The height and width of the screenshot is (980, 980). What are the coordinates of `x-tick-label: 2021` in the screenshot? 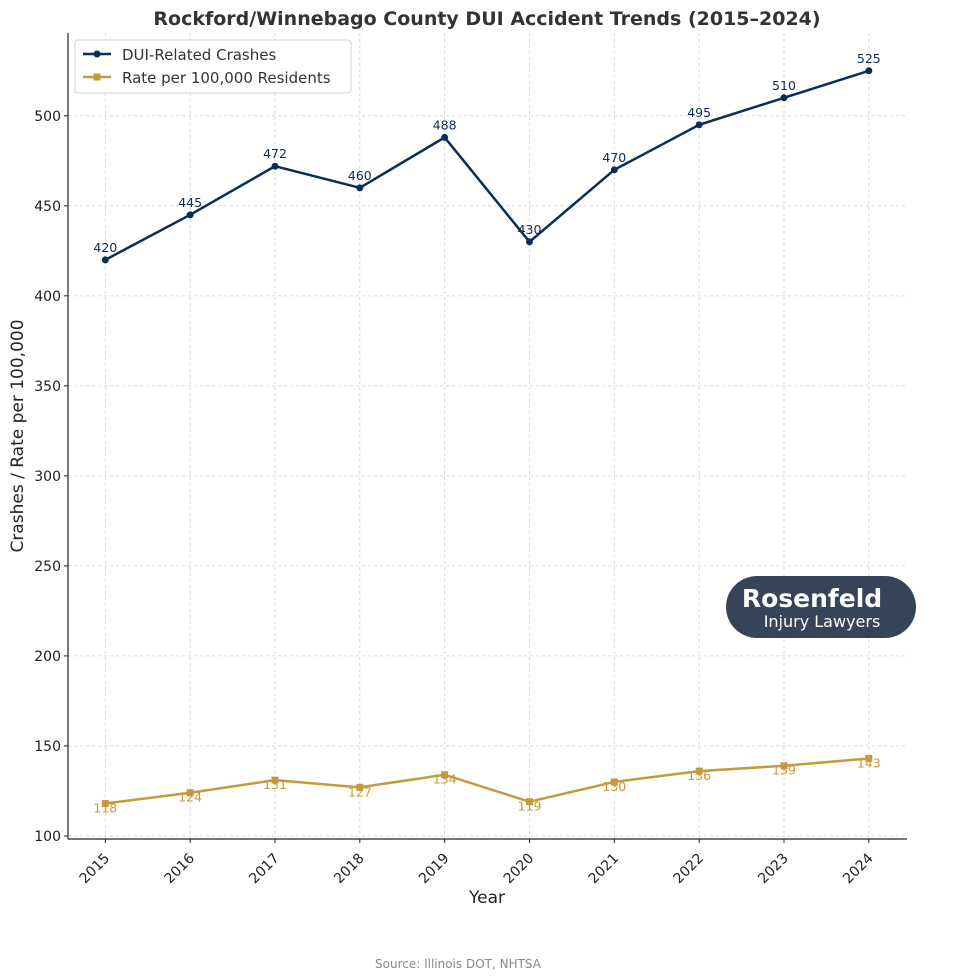 It's located at (604, 869).